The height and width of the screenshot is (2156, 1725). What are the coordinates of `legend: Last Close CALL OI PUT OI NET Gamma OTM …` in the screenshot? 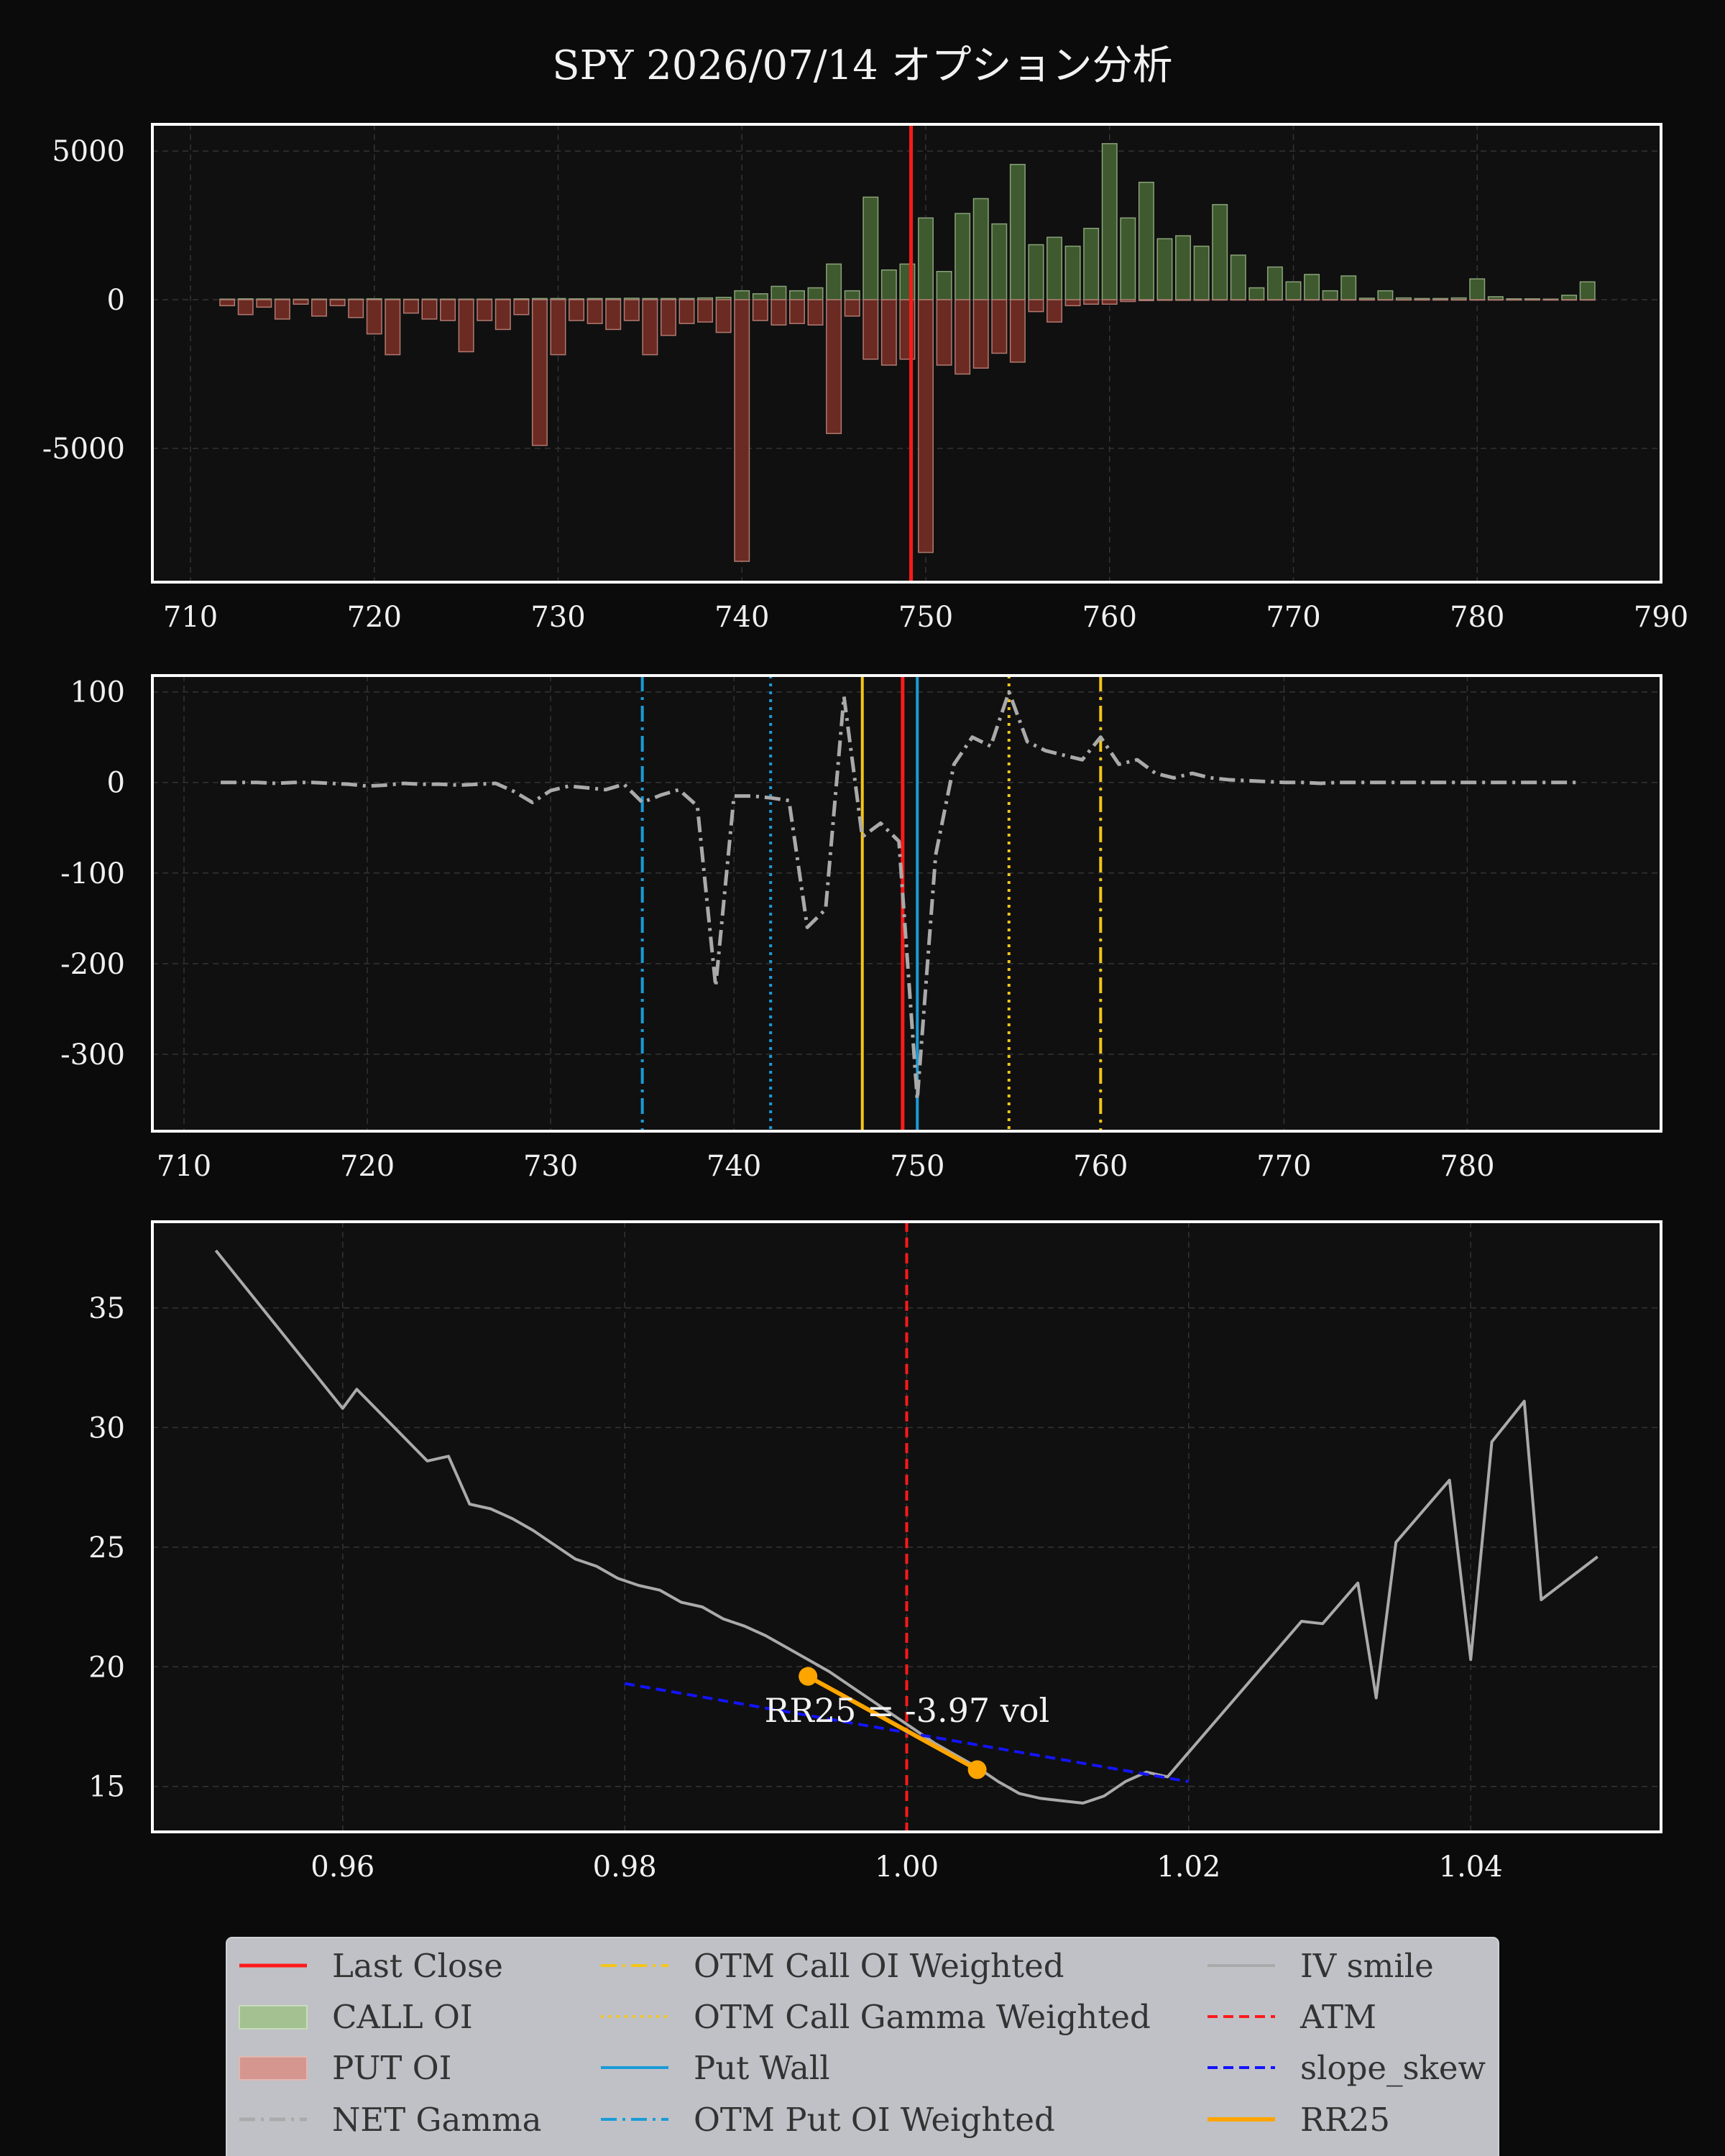 It's located at (862, 2046).